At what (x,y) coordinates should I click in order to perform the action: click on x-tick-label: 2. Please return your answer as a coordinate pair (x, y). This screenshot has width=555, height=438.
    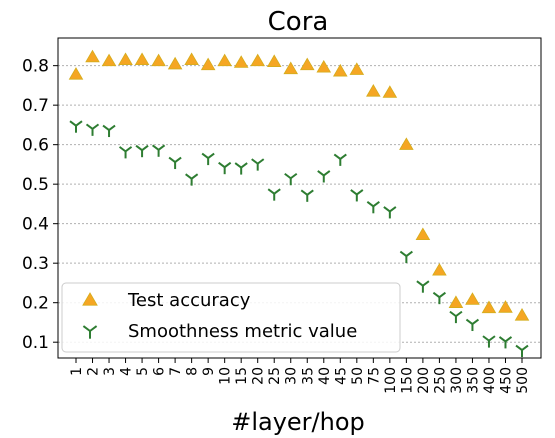
    Looking at the image, I should click on (94, 371).